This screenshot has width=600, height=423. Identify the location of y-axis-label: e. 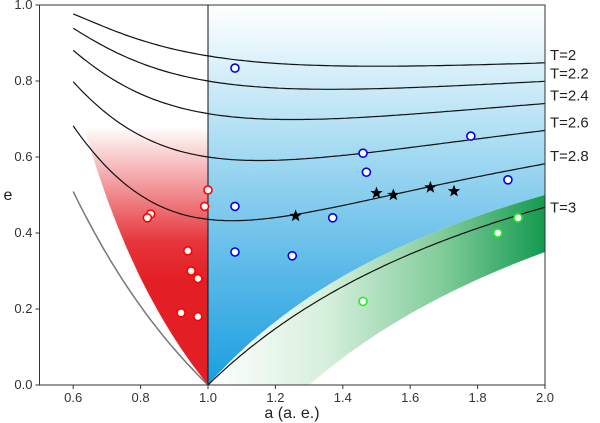
(8, 195).